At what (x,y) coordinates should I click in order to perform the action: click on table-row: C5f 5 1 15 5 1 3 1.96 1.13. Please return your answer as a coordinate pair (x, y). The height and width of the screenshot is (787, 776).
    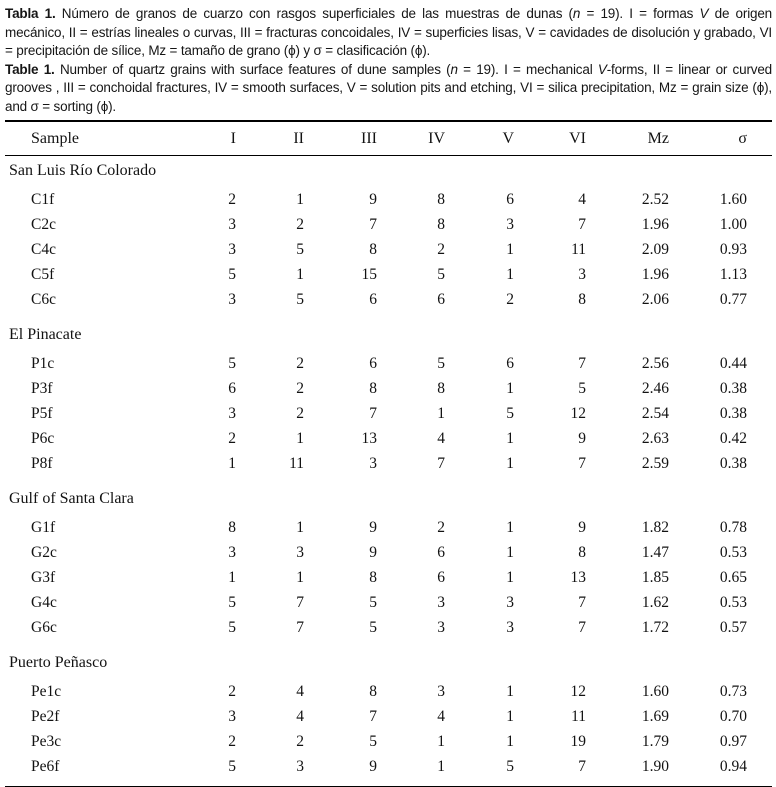
    Looking at the image, I should click on (388, 274).